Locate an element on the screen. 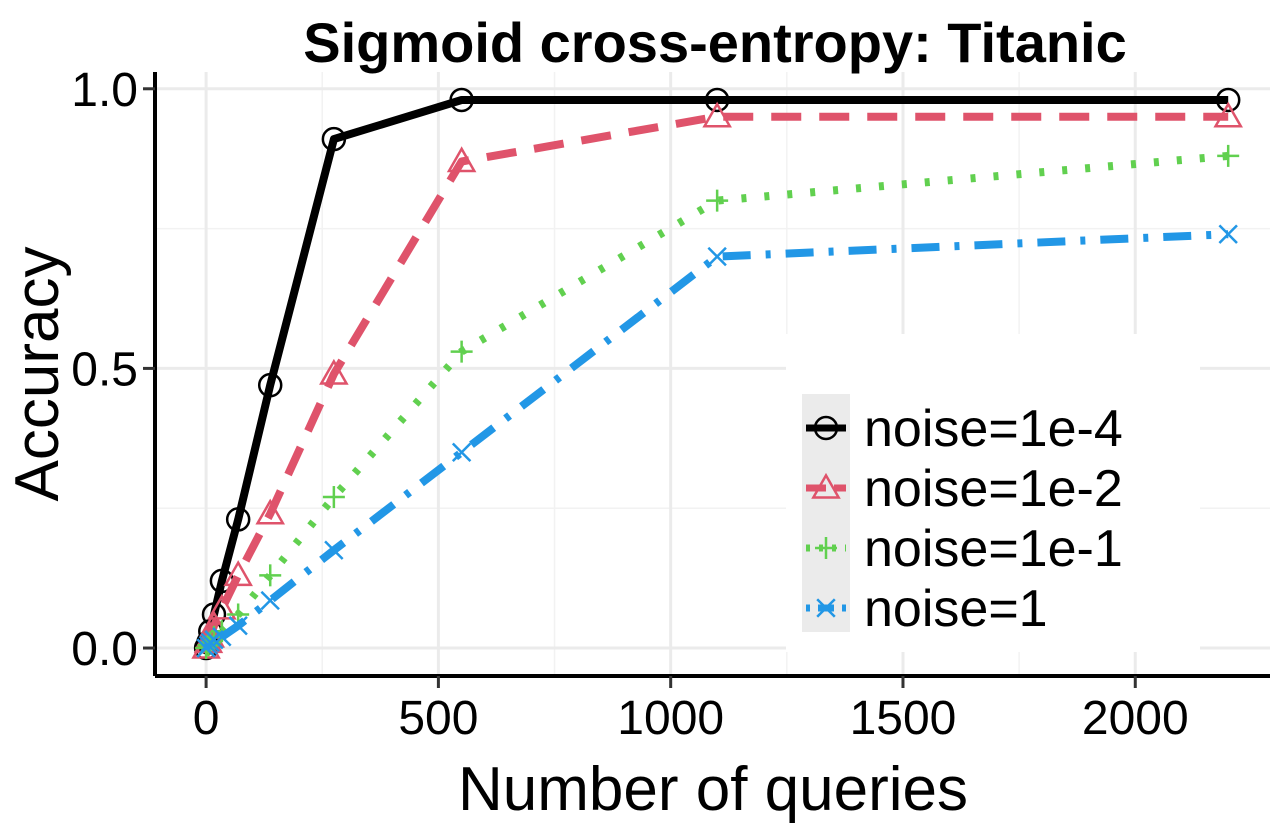  legend-item: noise=1e-1 is located at coordinates (964, 549).